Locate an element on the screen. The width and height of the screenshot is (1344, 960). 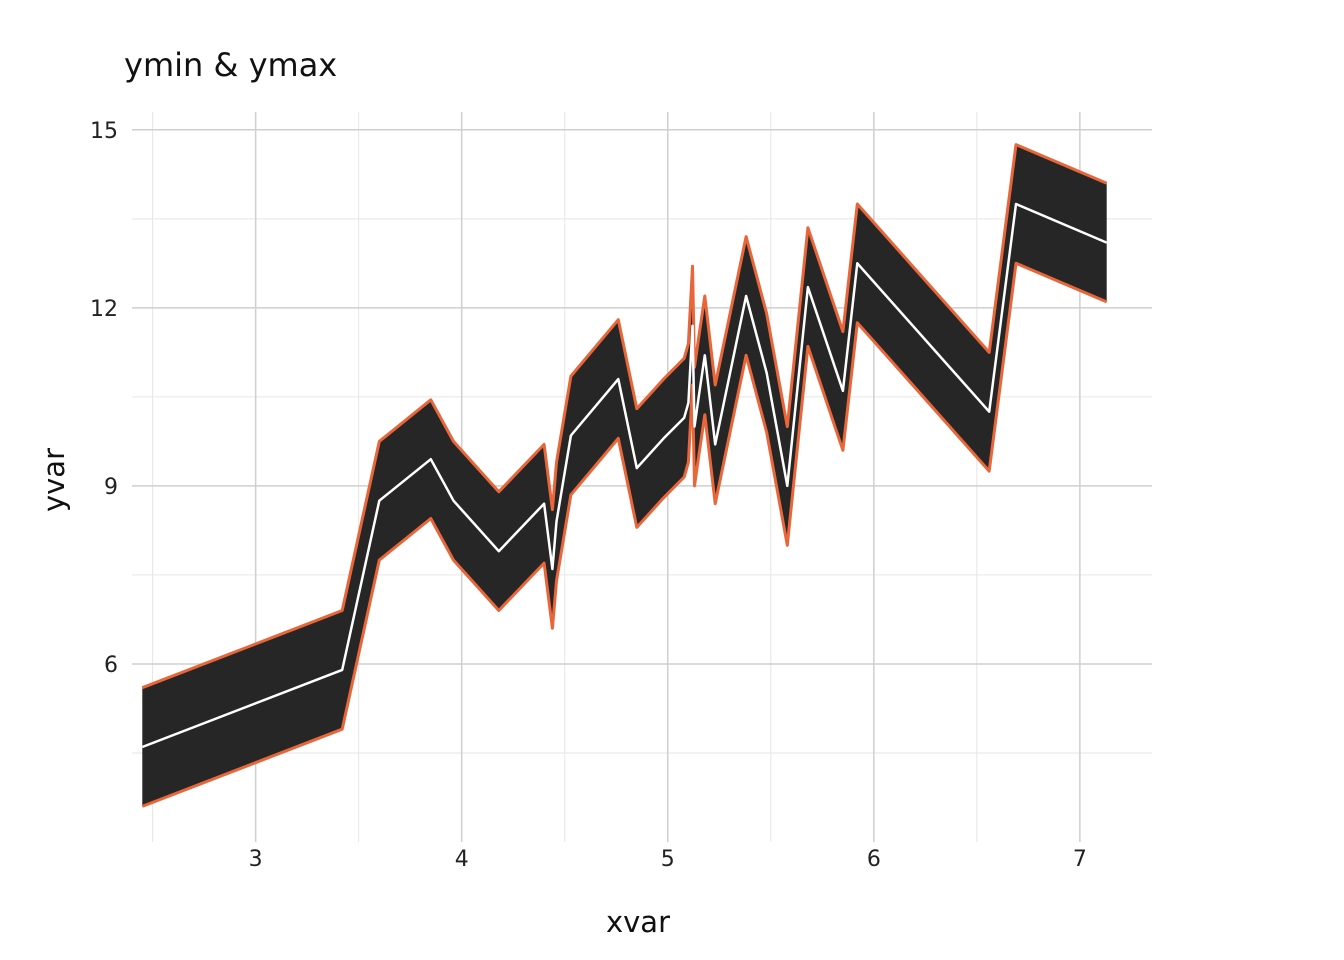
y-axis-title: yvar is located at coordinates (54, 480).